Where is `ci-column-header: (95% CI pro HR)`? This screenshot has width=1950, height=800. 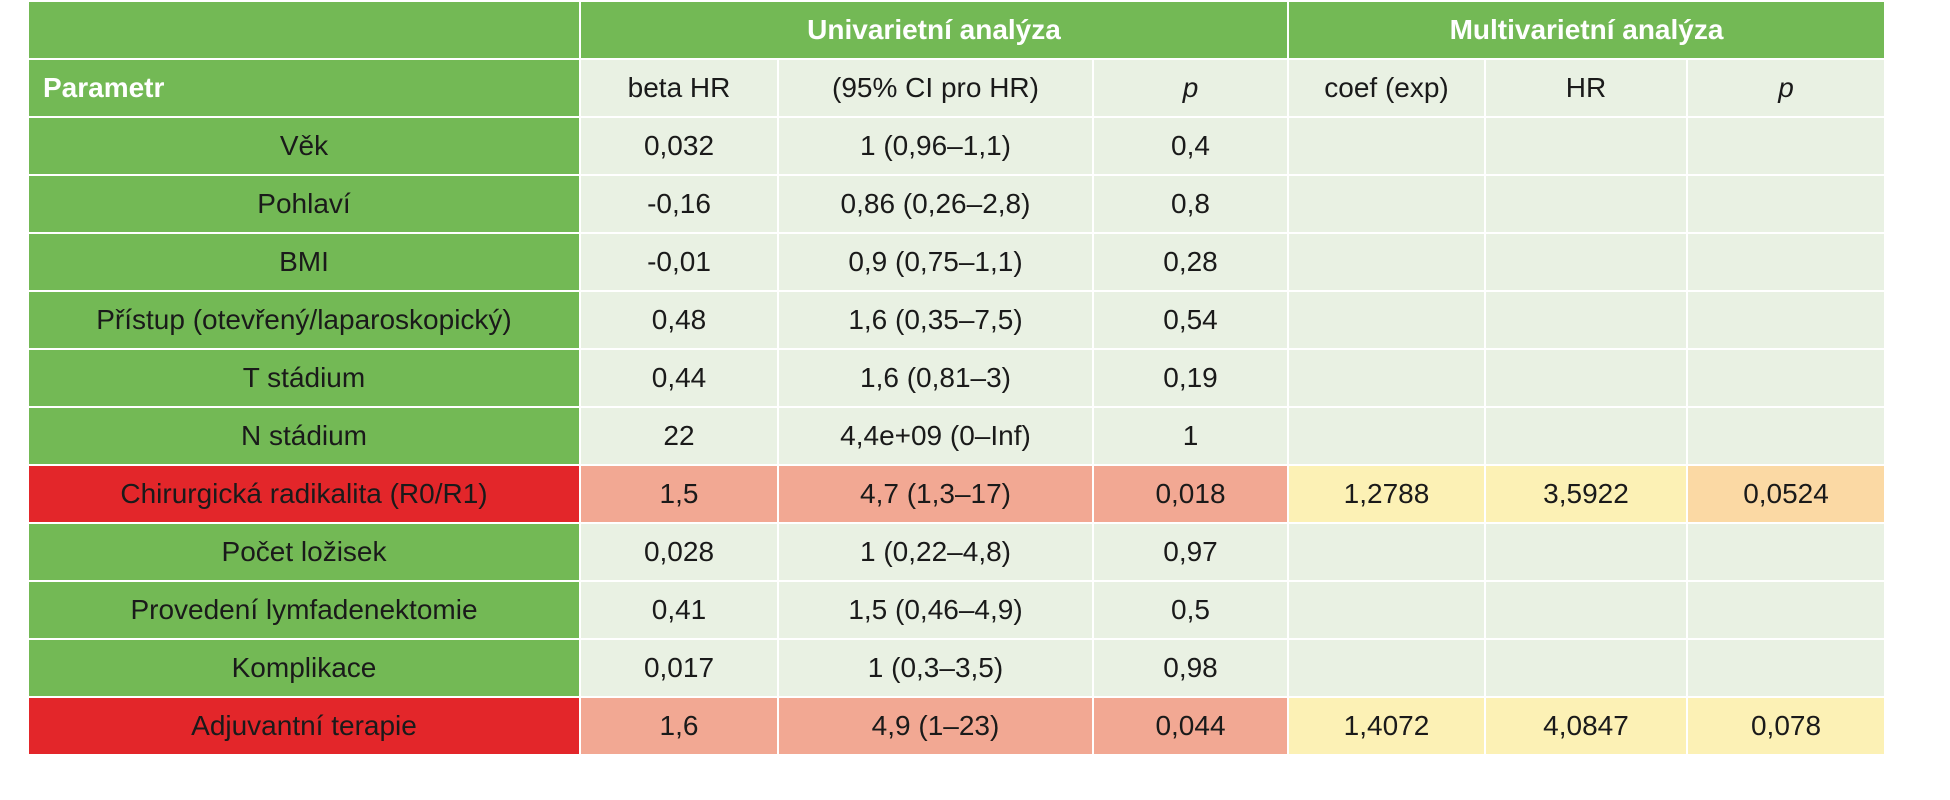 ci-column-header: (95% CI pro HR) is located at coordinates (935, 88).